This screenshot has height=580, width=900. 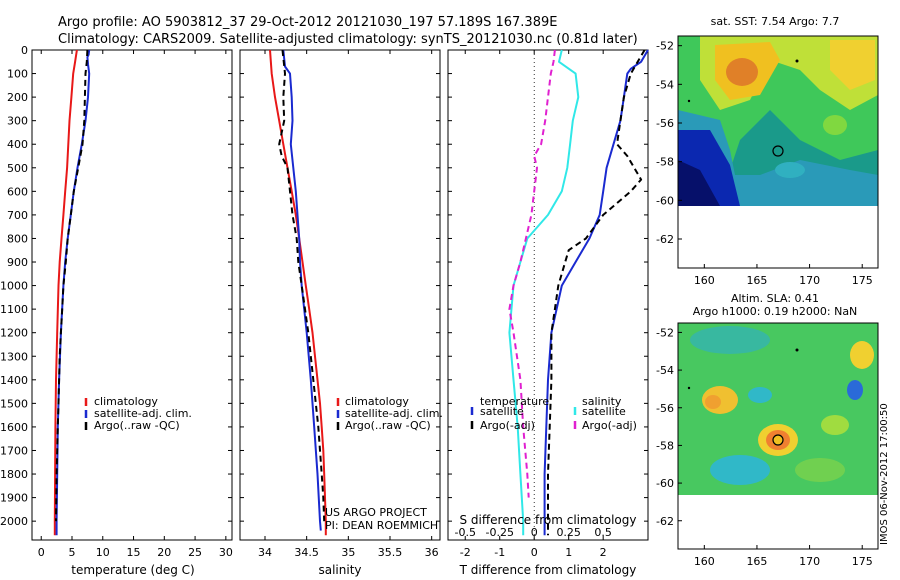 I want to click on depth-tick-label: 1100, so click(x=14, y=309).